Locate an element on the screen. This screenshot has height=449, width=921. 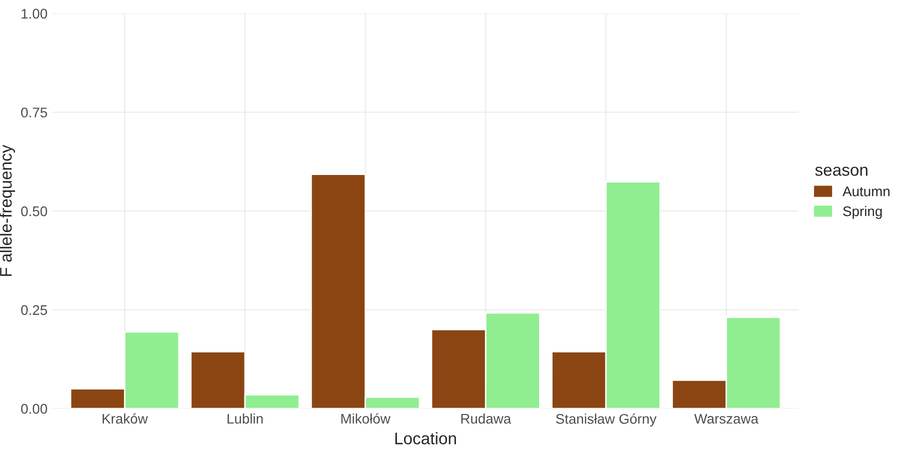
x-tick-label: Mikołów is located at coordinates (365, 418).